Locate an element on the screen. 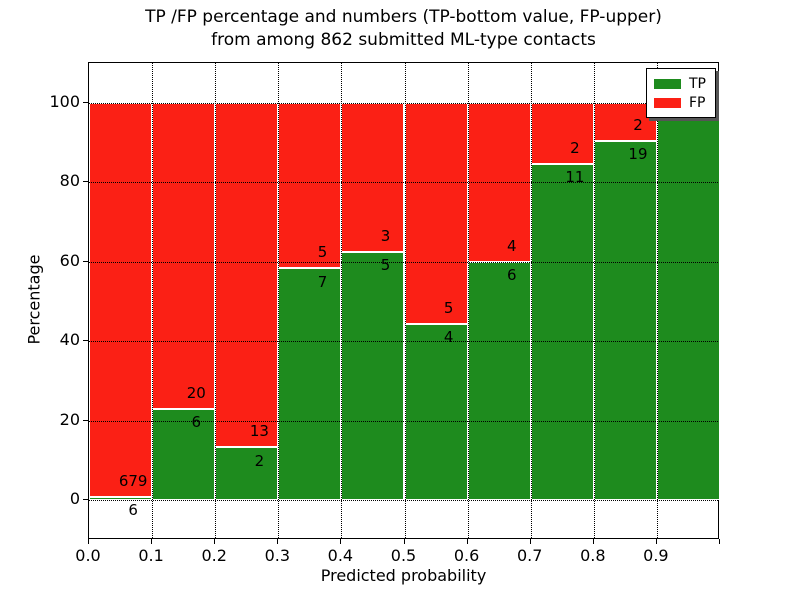 The image size is (800, 600). fp-count-label: 13 is located at coordinates (259, 431).